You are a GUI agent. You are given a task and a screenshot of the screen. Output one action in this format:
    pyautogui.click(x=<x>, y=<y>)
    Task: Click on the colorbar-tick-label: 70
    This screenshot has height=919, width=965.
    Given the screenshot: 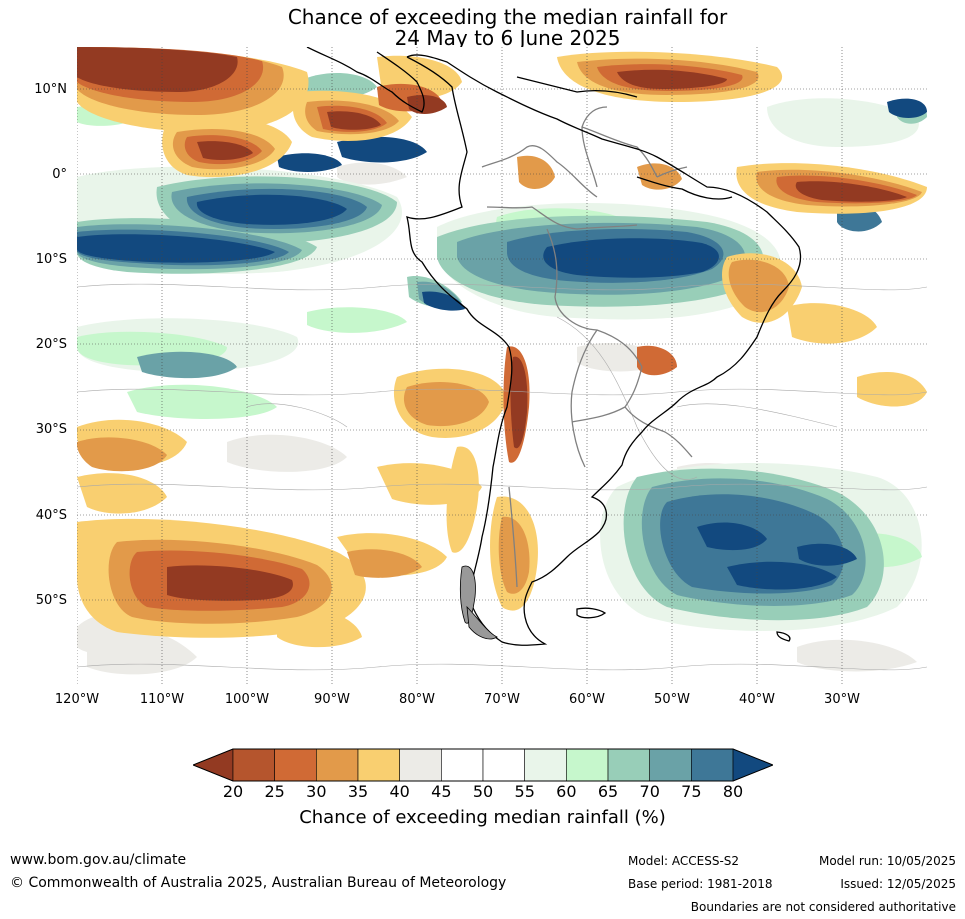 What is the action you would take?
    pyautogui.click(x=649, y=791)
    